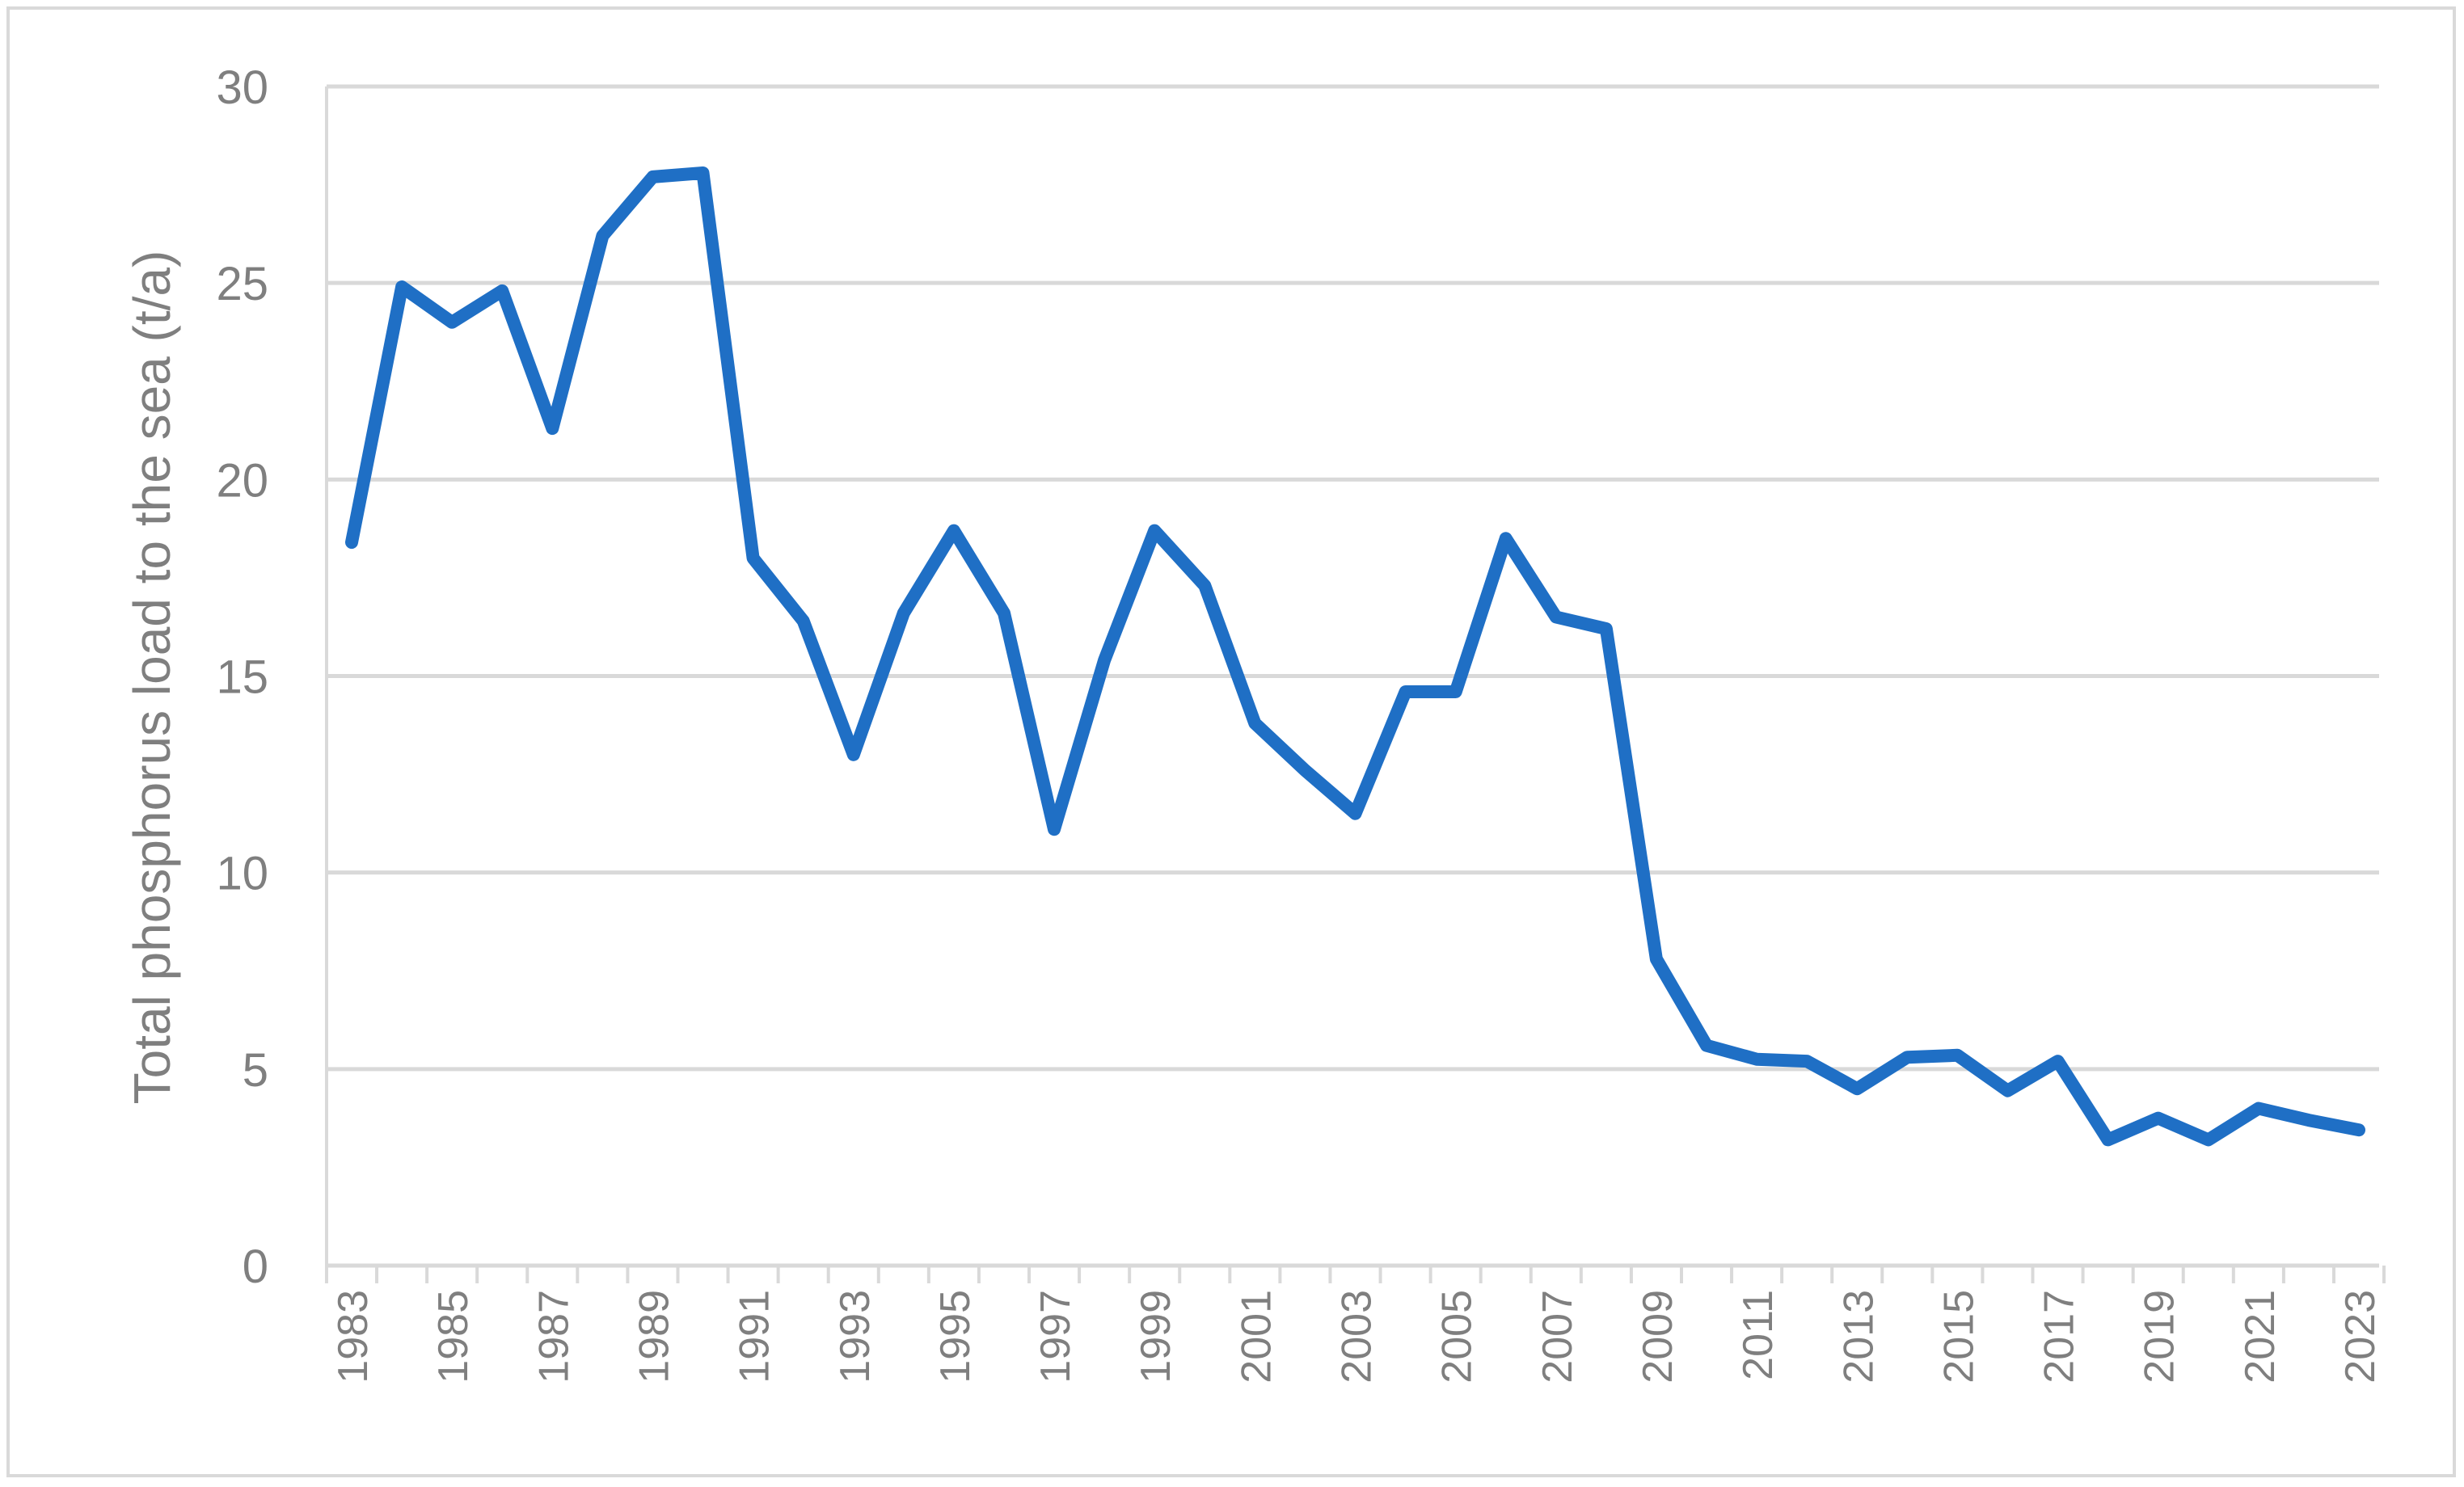 Image resolution: width=2464 pixels, height=1487 pixels. I want to click on x-tick-label: 2005, so click(1458, 1337).